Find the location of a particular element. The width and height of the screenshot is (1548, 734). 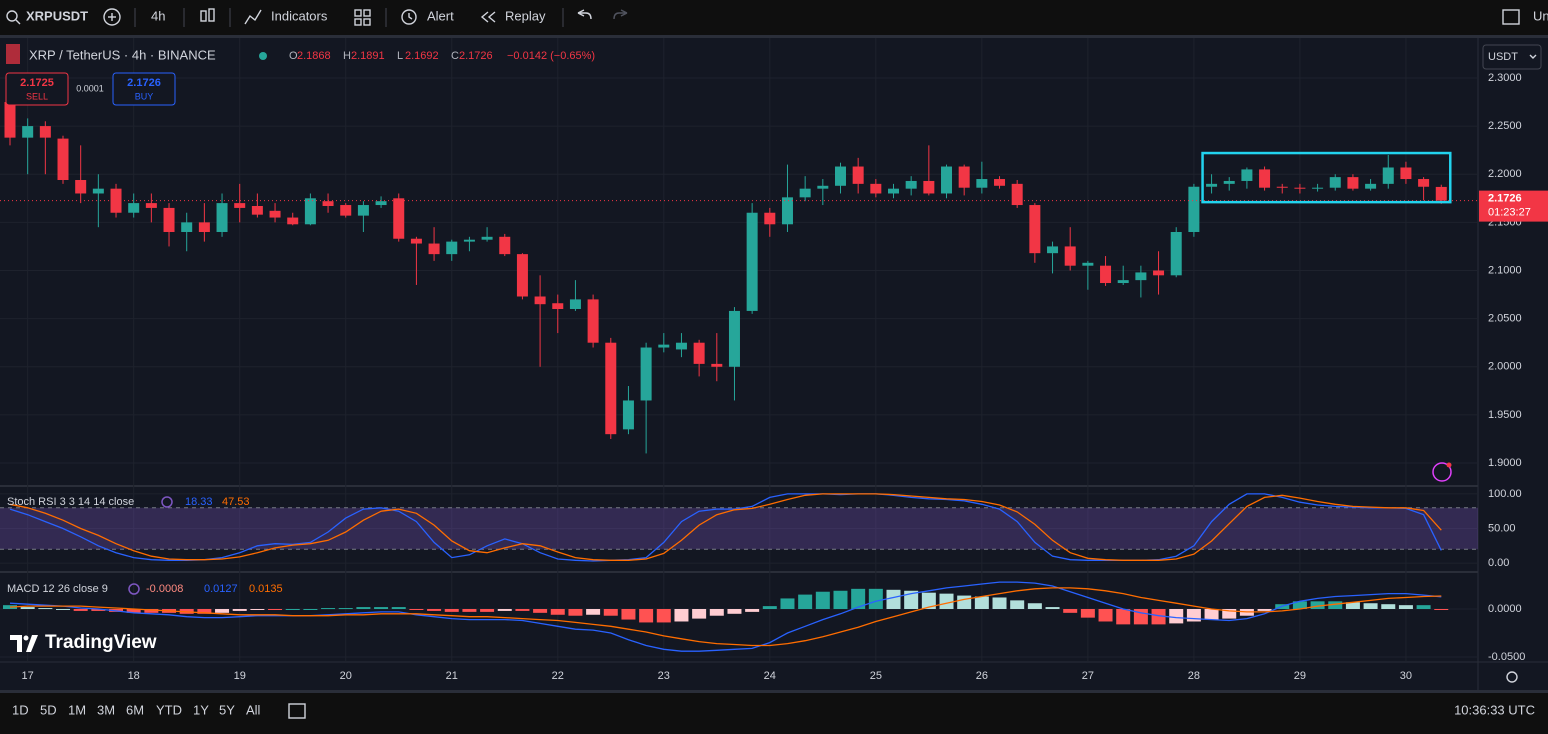

symbol: XRPUSDT is located at coordinates (57, 15).